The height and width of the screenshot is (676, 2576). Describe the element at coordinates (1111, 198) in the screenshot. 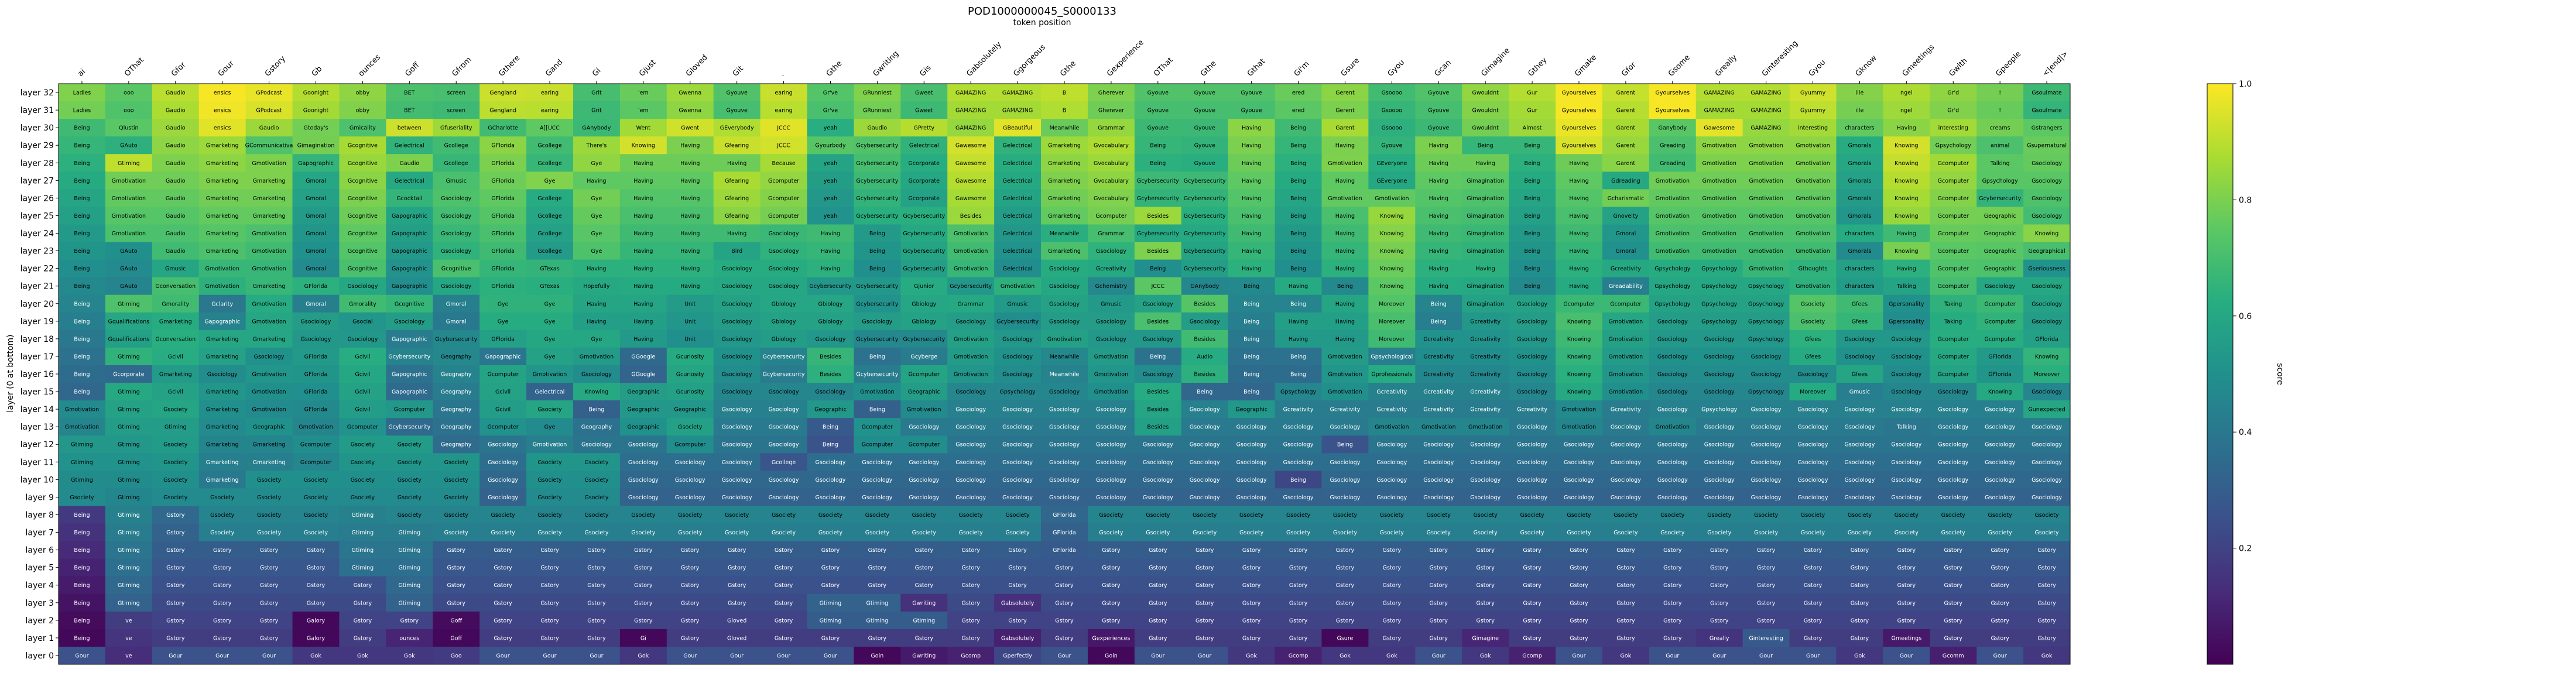

I see `cell-token-label: Gvocabulary` at that location.